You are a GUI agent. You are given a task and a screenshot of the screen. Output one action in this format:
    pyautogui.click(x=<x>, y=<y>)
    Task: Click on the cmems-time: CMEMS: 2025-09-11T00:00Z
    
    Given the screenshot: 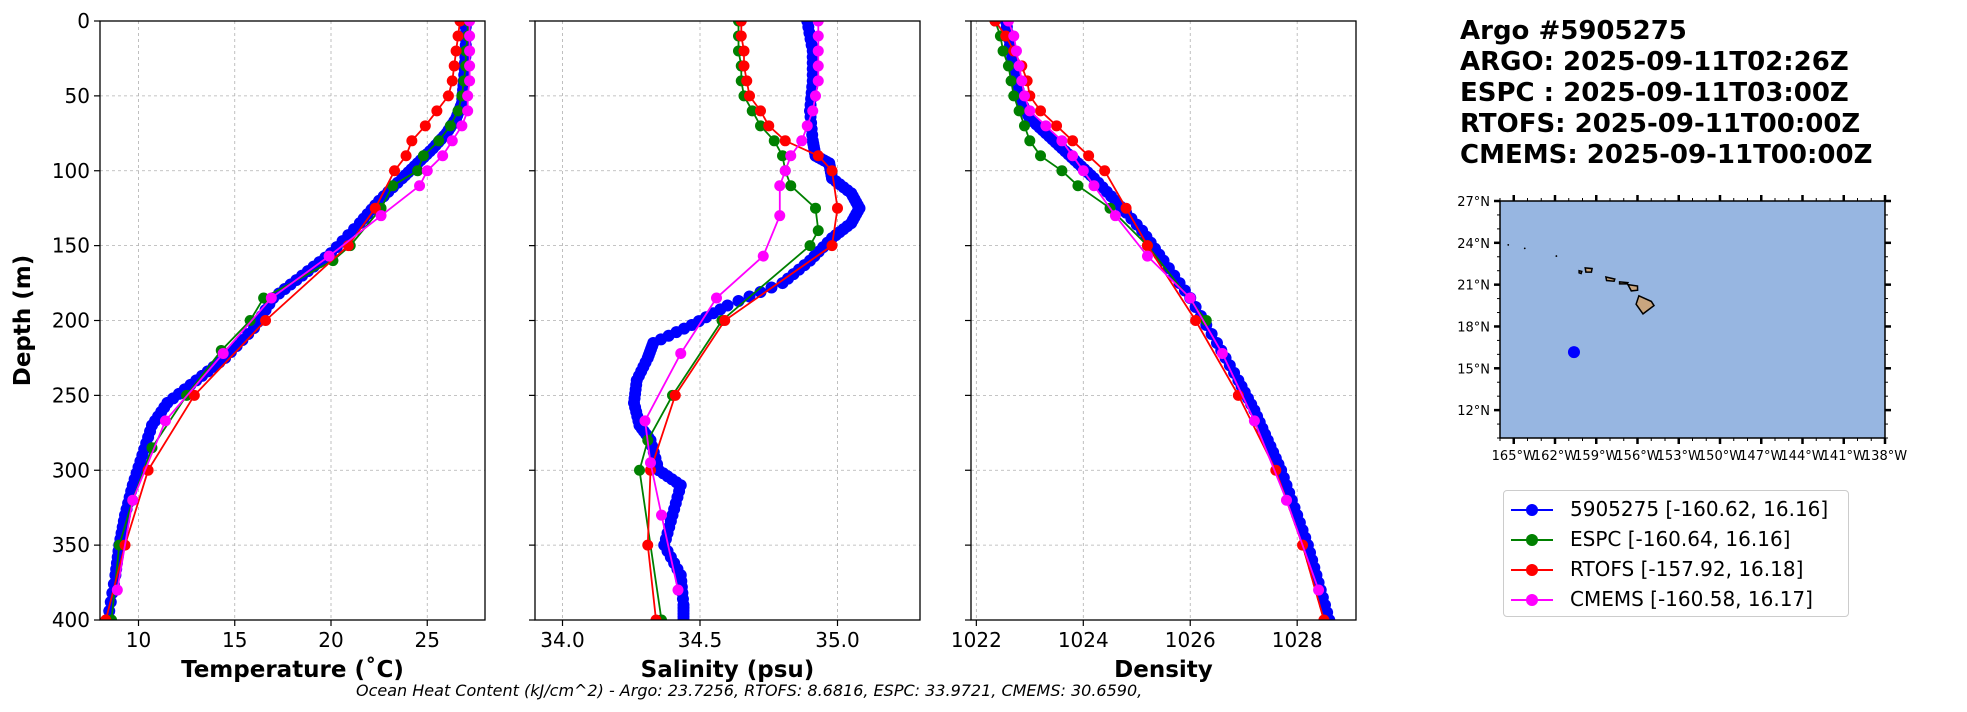 What is the action you would take?
    pyautogui.click(x=1666, y=155)
    